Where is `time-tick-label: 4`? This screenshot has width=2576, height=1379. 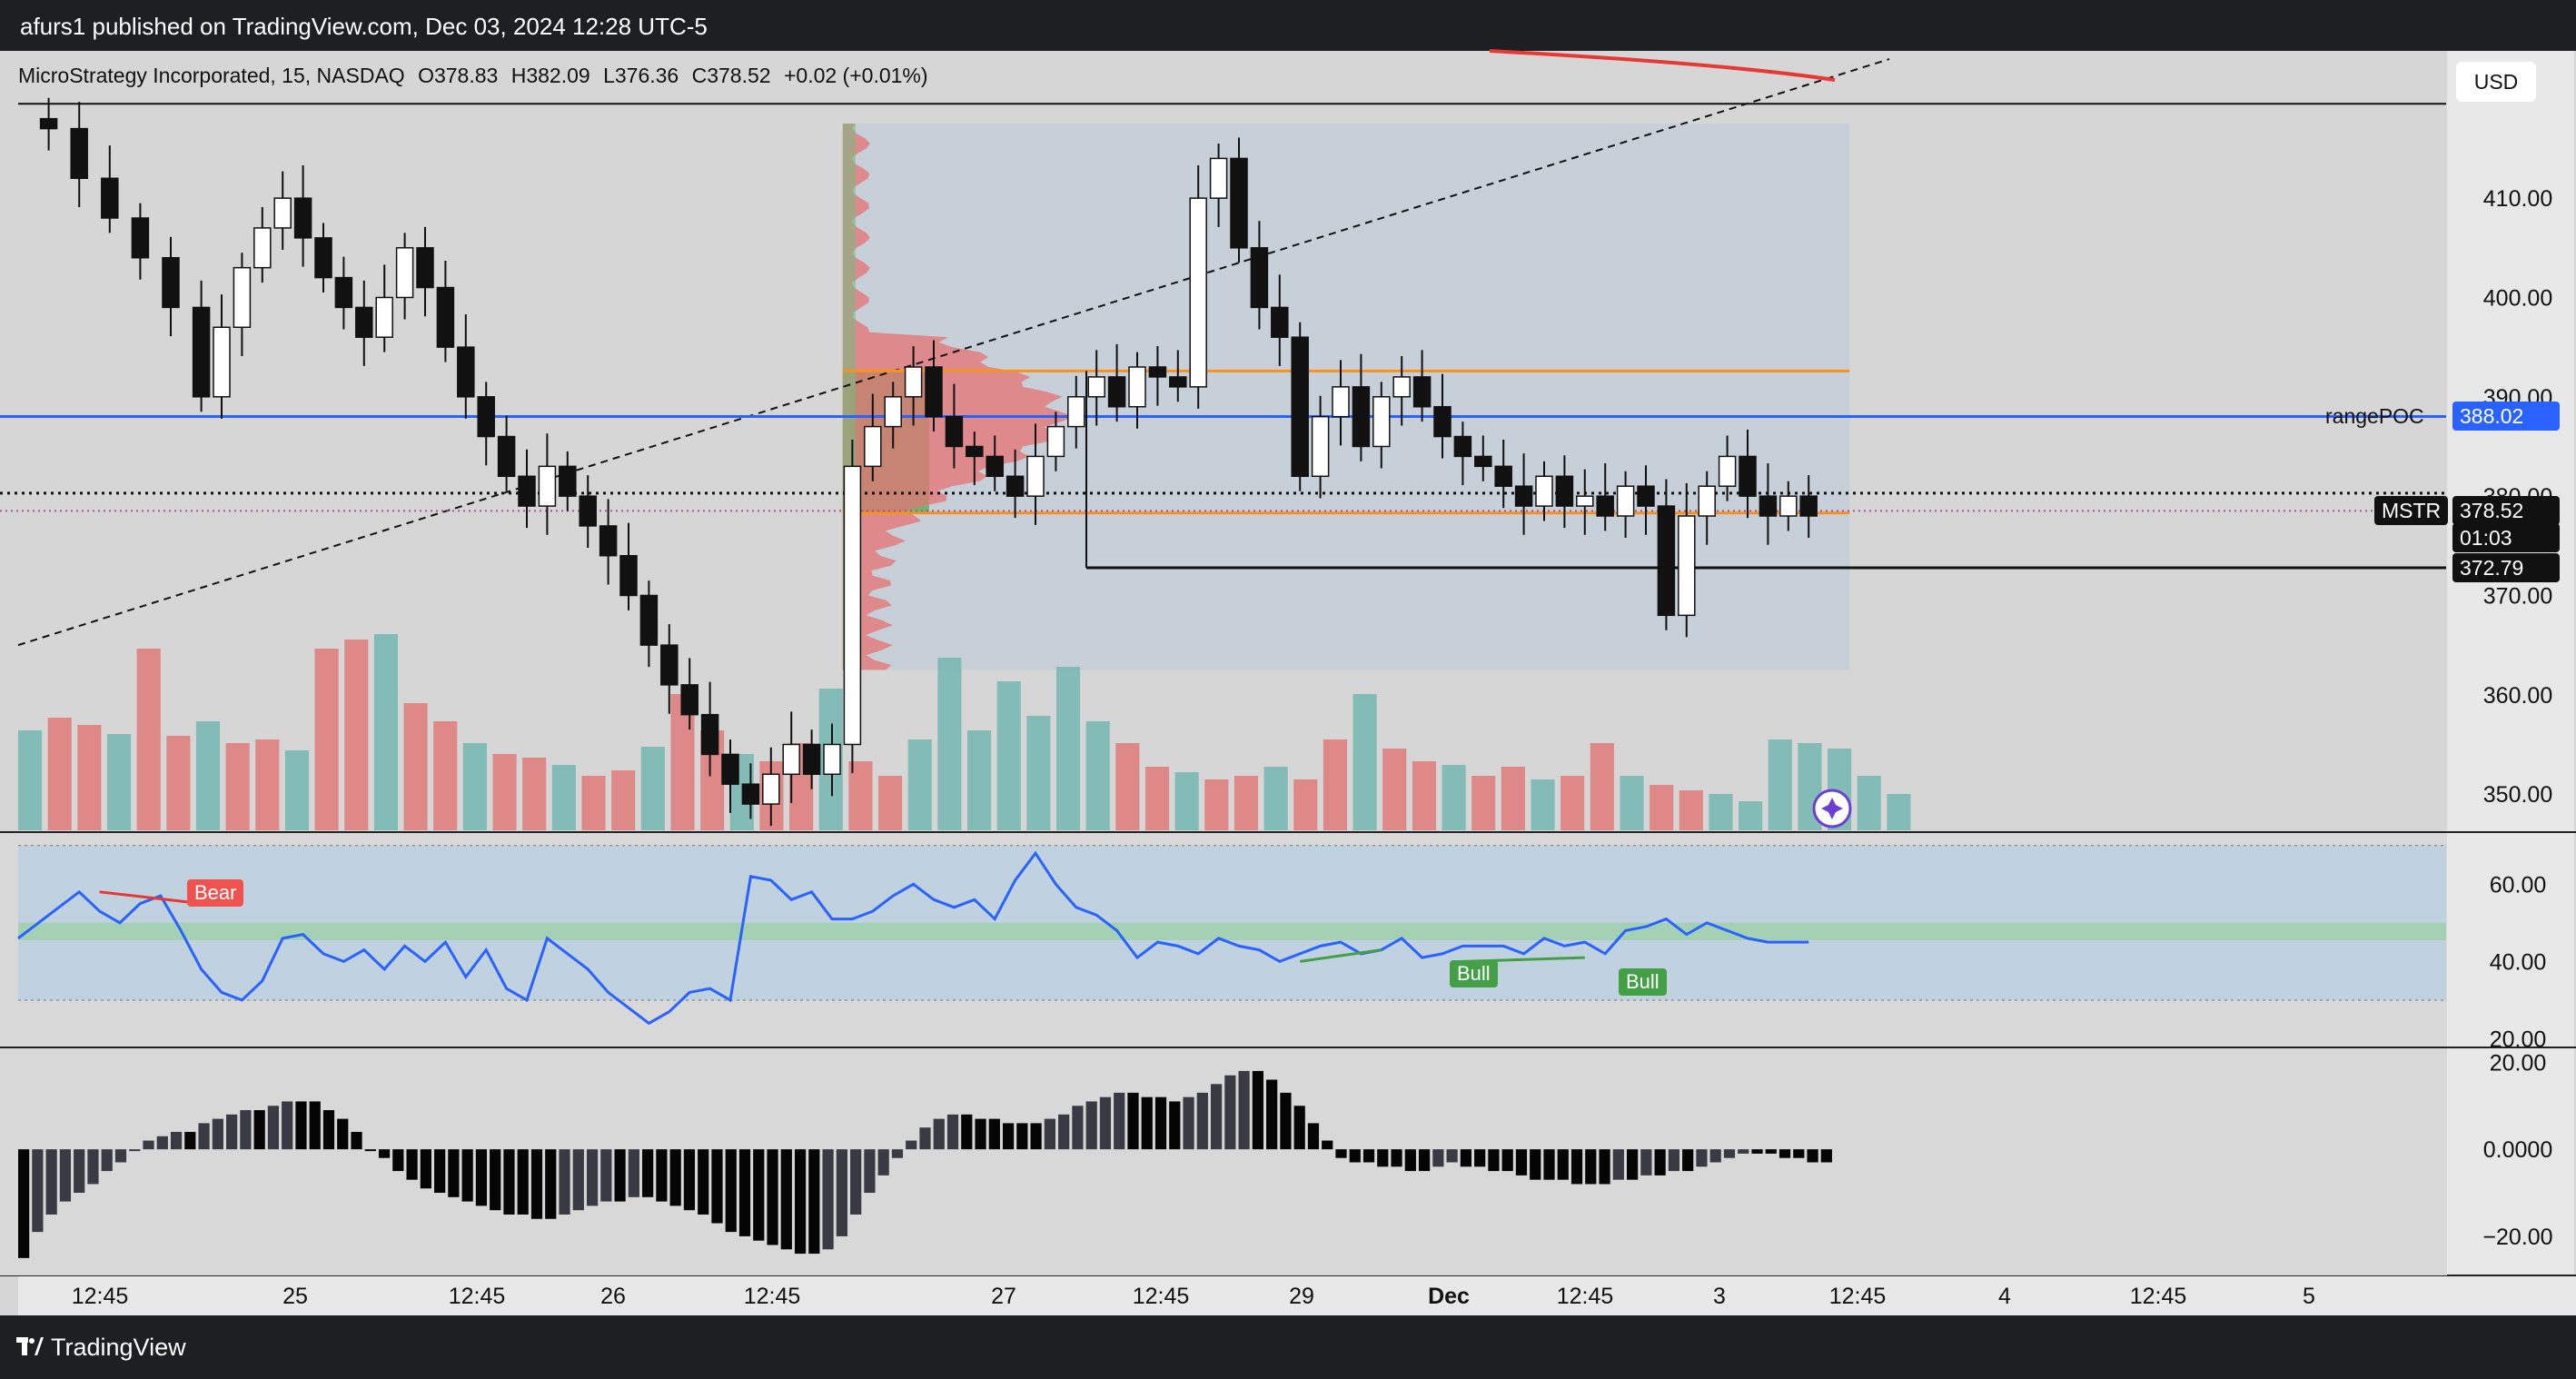 time-tick-label: 4 is located at coordinates (2004, 1296).